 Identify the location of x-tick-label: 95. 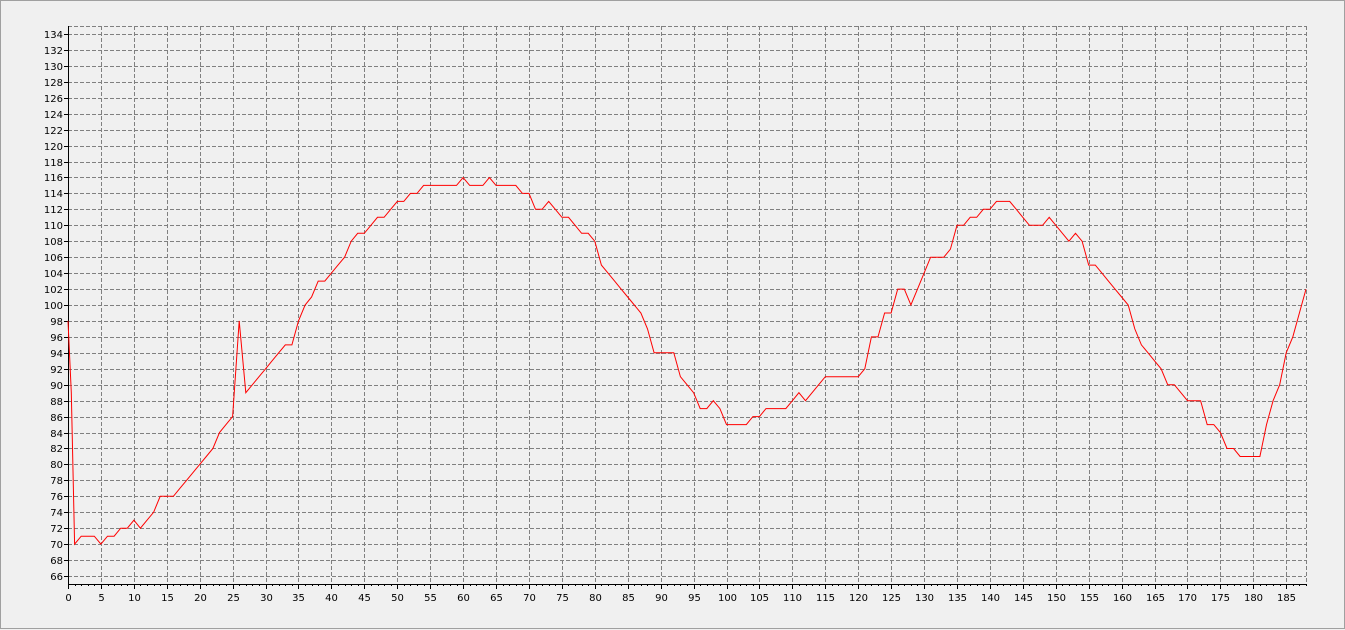
(694, 598).